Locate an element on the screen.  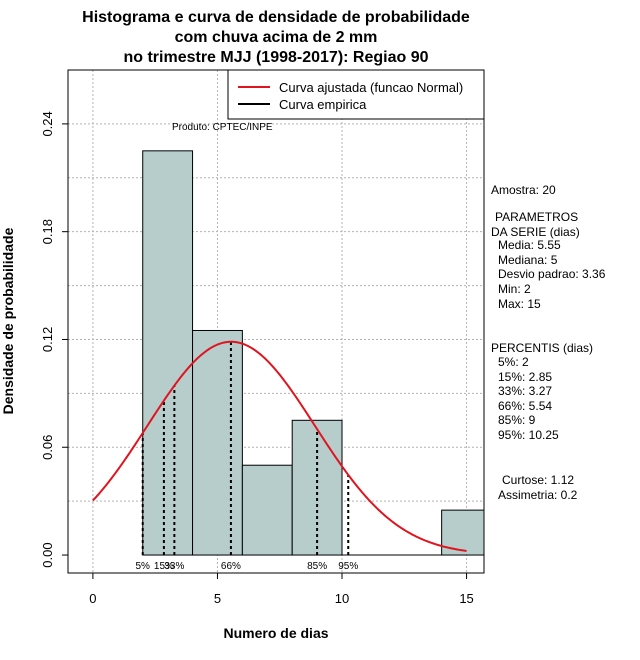
y-tick-label: 0.06 is located at coordinates (47, 447).